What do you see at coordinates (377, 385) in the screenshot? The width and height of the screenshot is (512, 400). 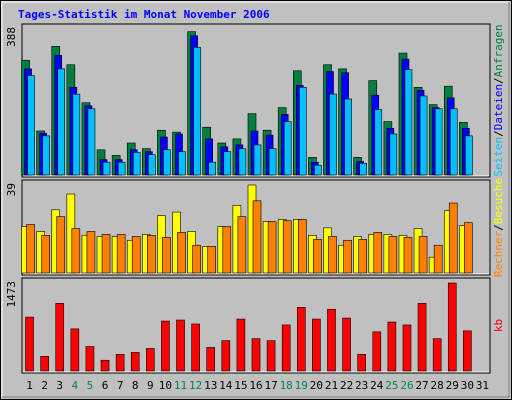 I see `x-tick-label: 24` at bounding box center [377, 385].